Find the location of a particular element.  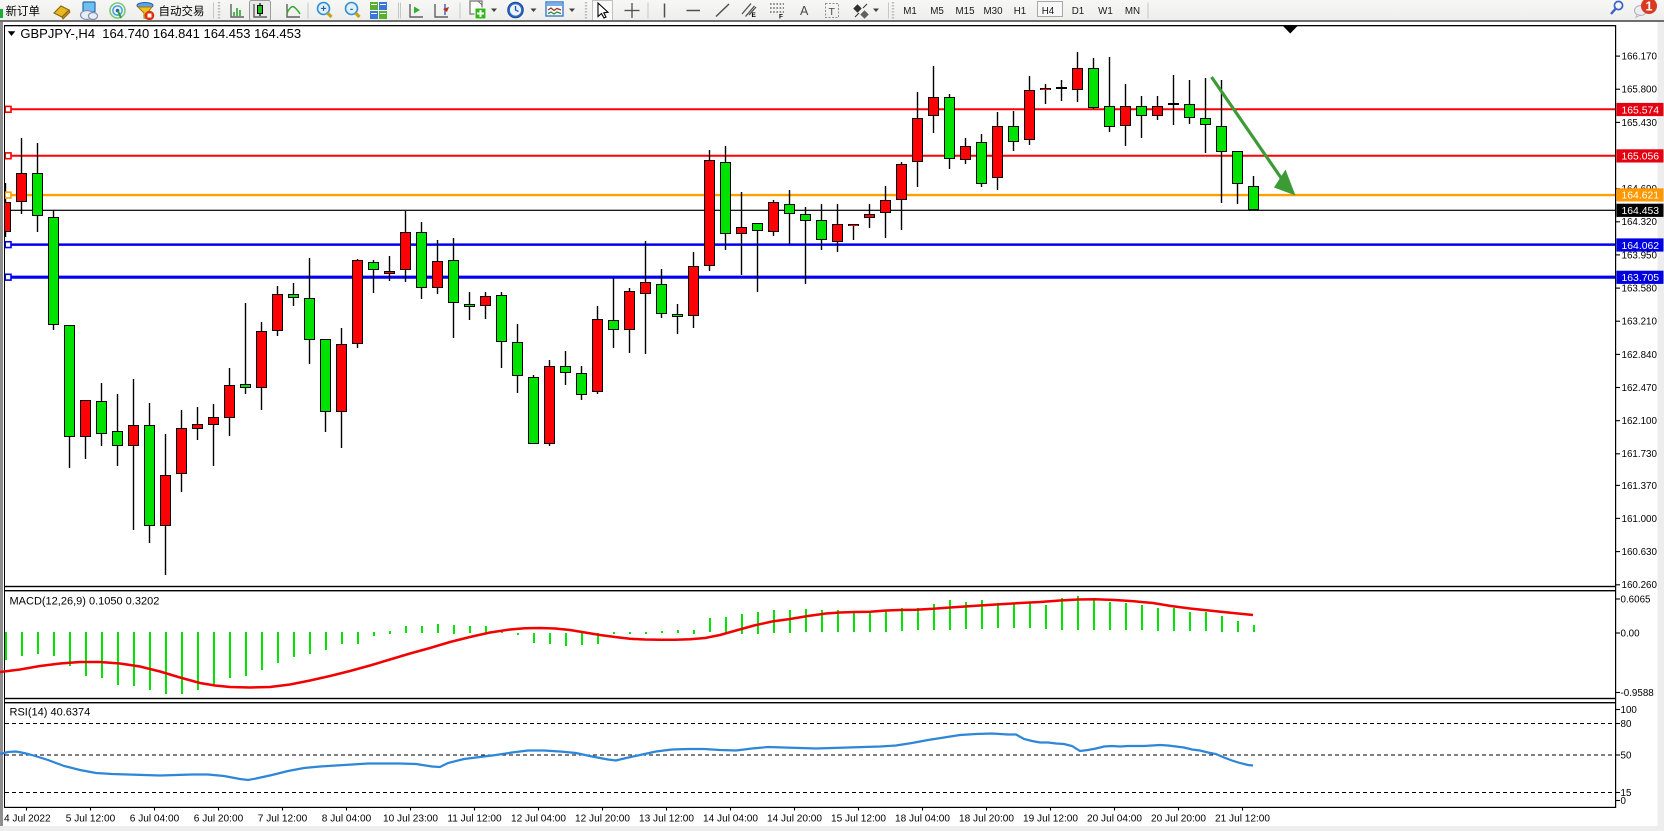

svg-text: 160.260 is located at coordinates (1640, 585).